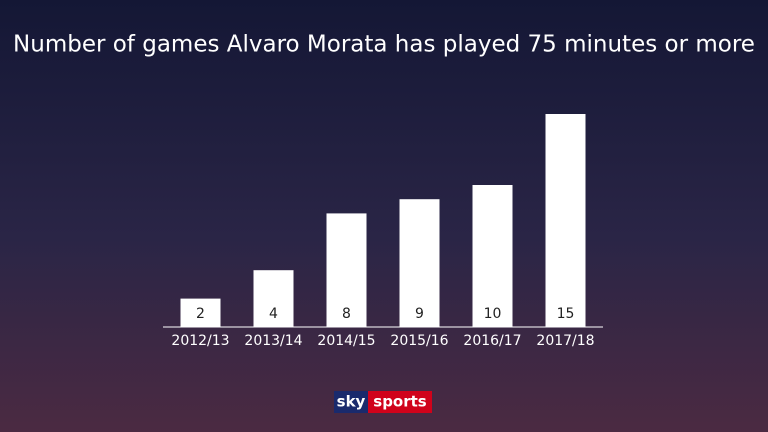 Image resolution: width=768 pixels, height=432 pixels. Describe the element at coordinates (419, 341) in the screenshot. I see `x-tick-label: 2015/16` at that location.